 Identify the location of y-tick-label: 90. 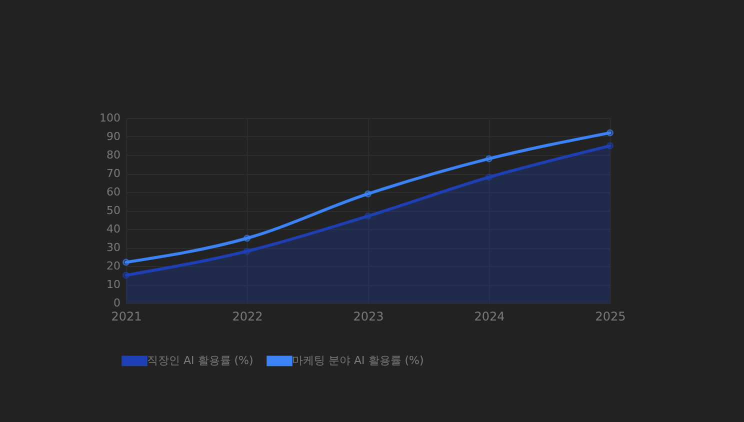
(113, 136).